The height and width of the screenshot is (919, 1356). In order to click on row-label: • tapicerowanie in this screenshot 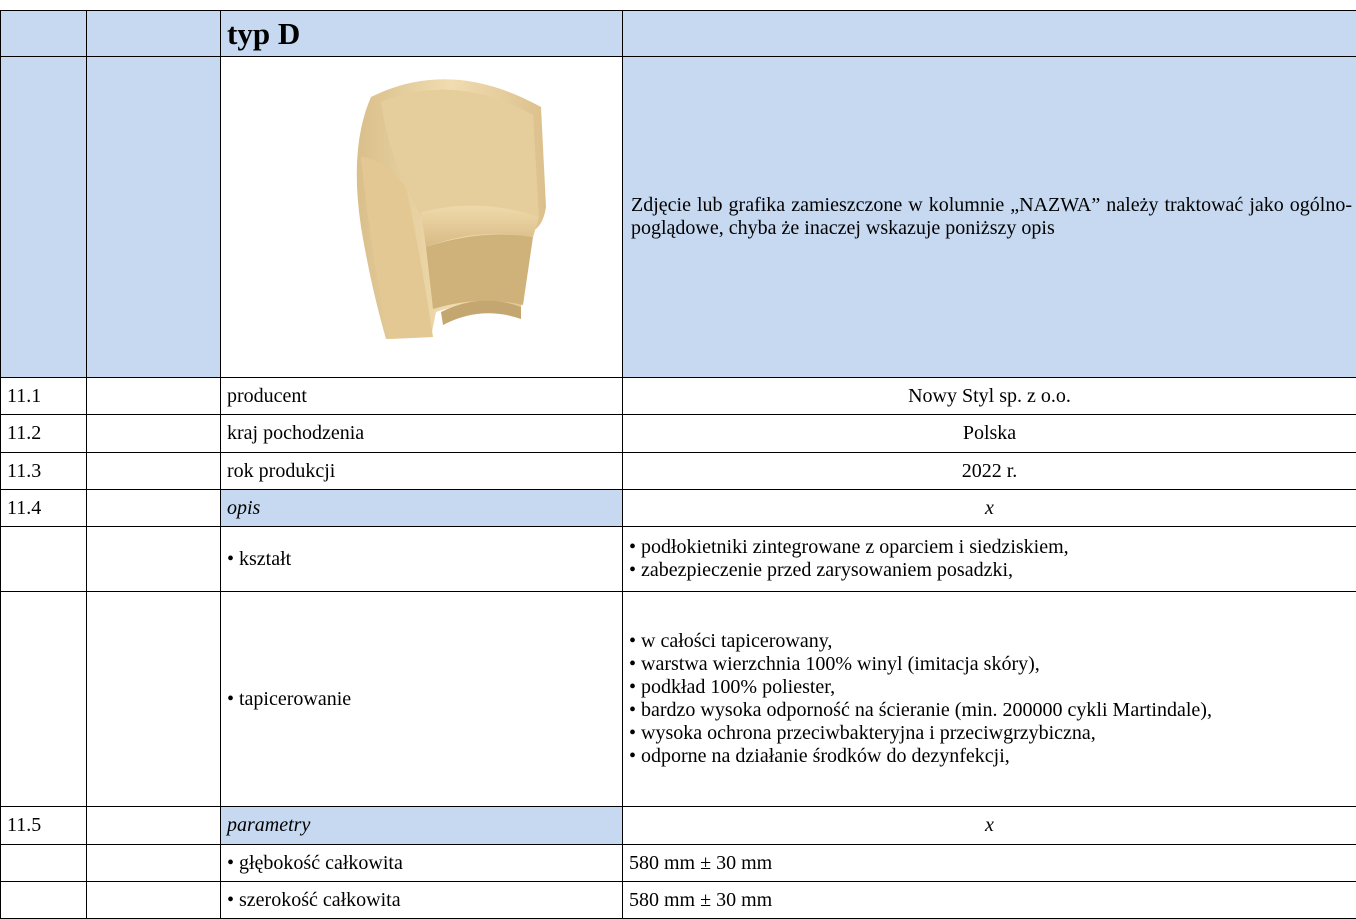, I will do `click(422, 699)`.